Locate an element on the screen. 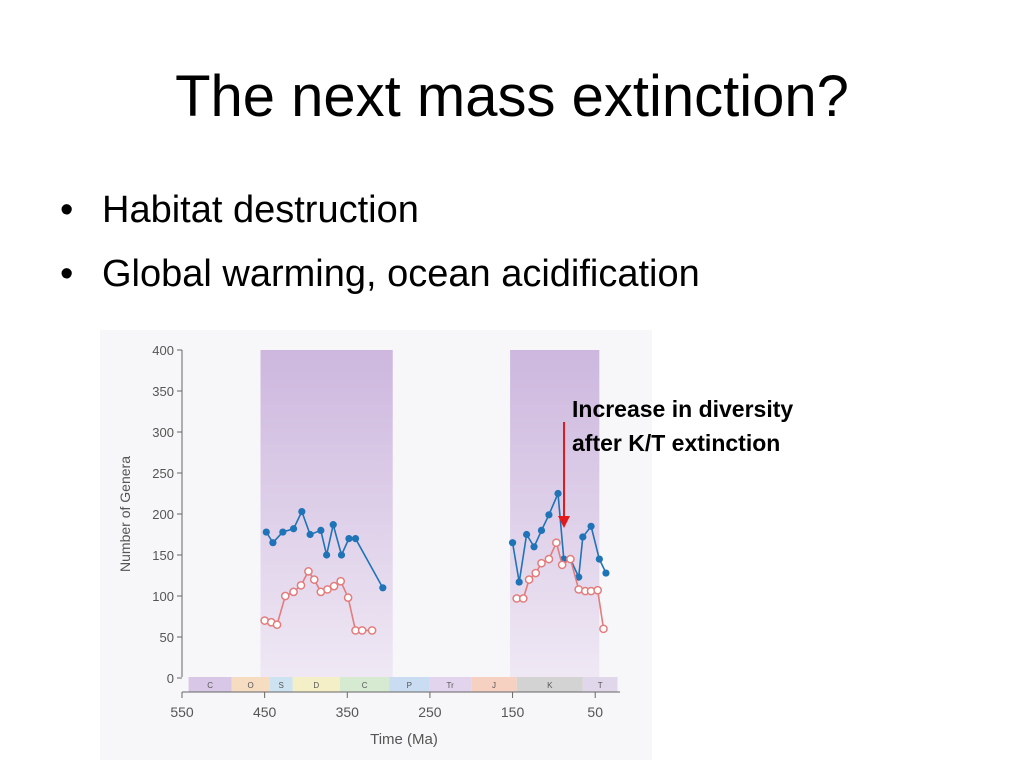  bullet-item: • Global warming, ocean acidification is located at coordinates (380, 274).